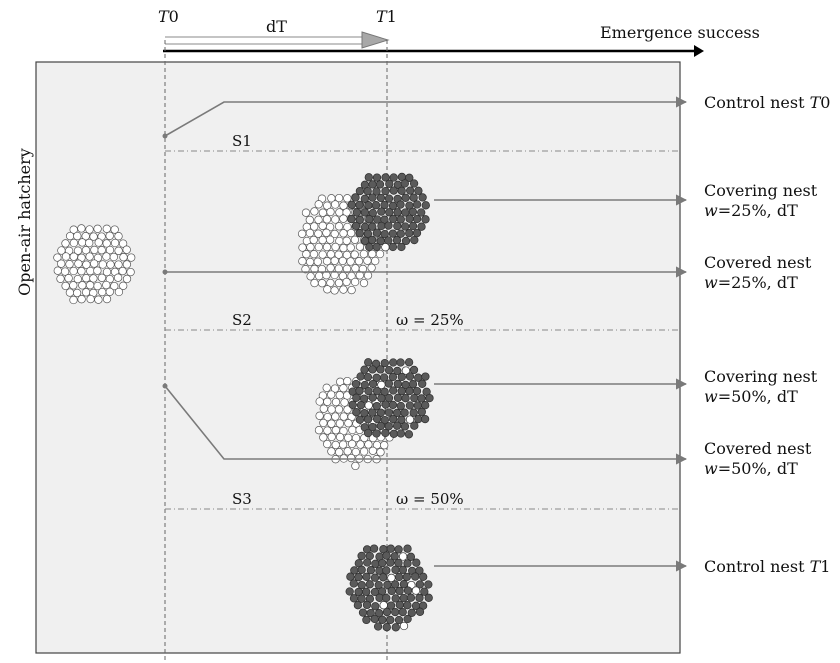 The image size is (840, 663). What do you see at coordinates (276, 26) in the screenshot?
I see `dt-label: dT` at bounding box center [276, 26].